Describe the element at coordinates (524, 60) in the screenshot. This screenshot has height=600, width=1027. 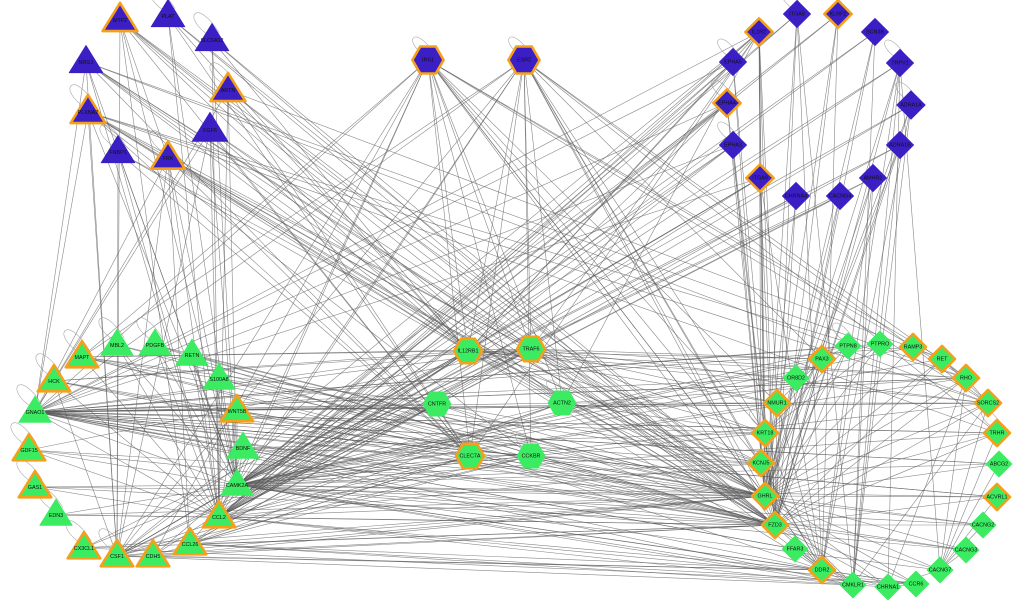
I see `graph-node-esr2` at that location.